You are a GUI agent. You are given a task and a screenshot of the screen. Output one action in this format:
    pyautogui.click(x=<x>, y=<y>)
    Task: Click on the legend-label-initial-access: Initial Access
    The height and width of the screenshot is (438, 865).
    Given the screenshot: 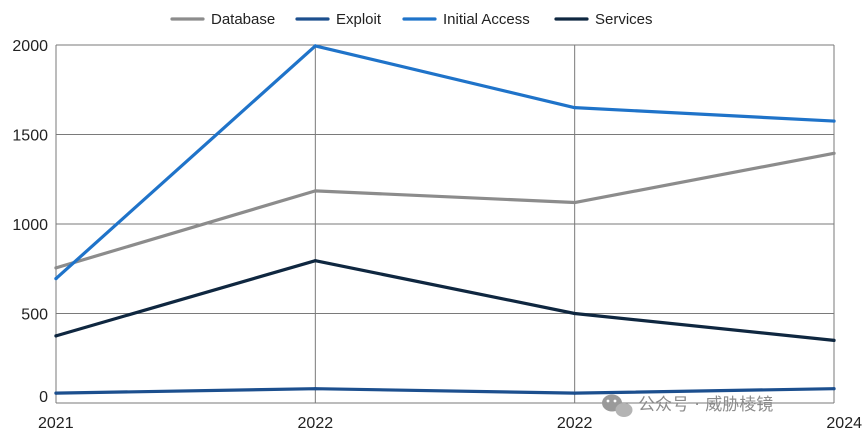 What is the action you would take?
    pyautogui.click(x=486, y=19)
    